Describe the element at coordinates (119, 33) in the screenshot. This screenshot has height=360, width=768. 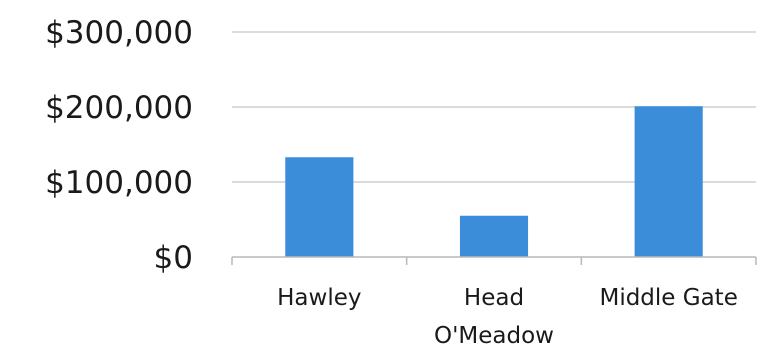
I see `y-tick-label: $300,000` at that location.